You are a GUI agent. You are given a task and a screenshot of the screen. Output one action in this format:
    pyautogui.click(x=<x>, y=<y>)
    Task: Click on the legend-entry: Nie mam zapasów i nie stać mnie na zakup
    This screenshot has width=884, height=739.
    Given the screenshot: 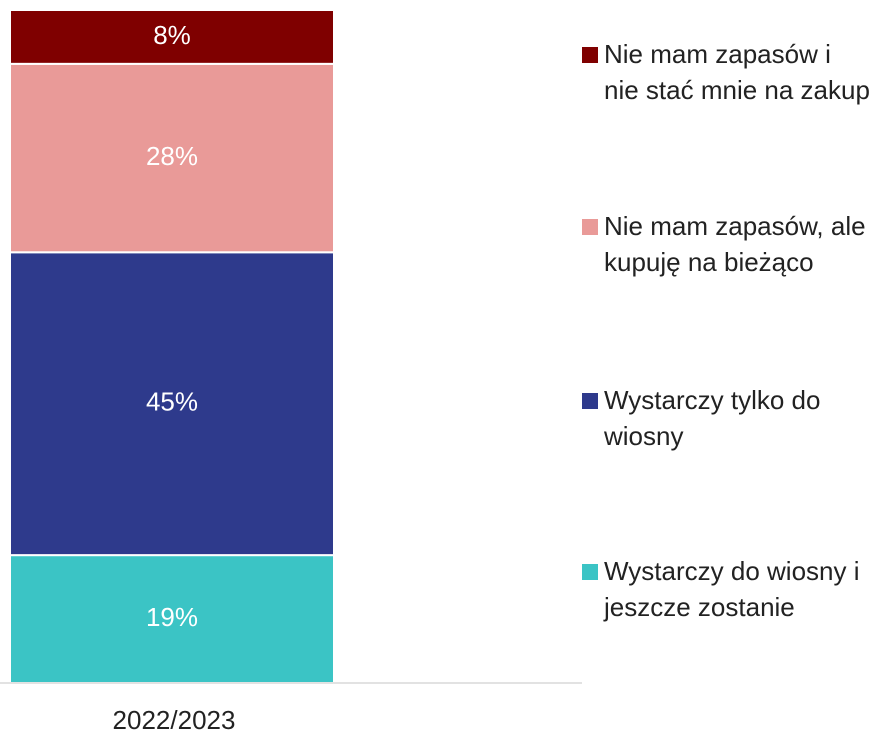 What is the action you would take?
    pyautogui.click(x=727, y=72)
    